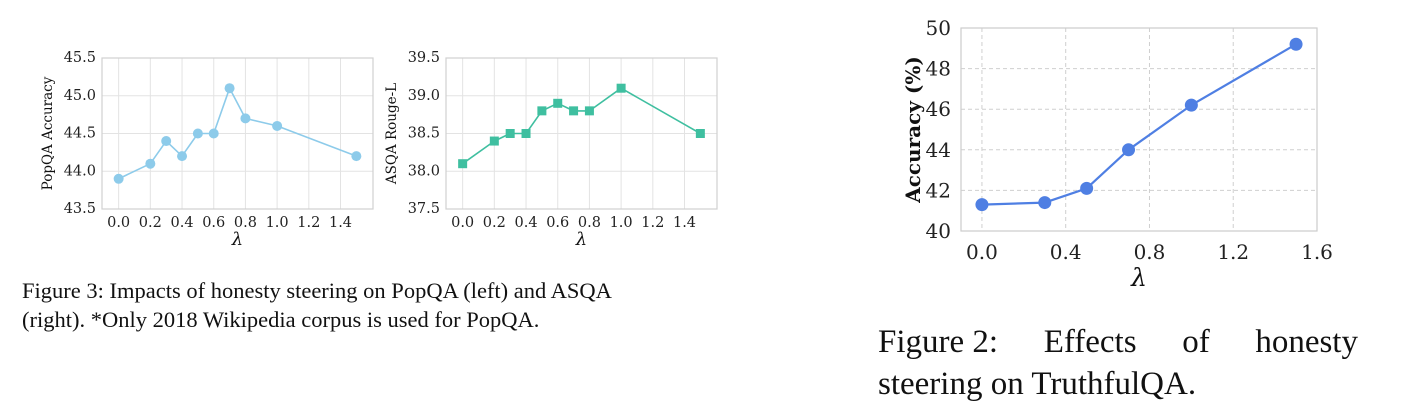  Describe the element at coordinates (938, 342) in the screenshot. I see `figure-2-caption-word: Figure 2:` at that location.